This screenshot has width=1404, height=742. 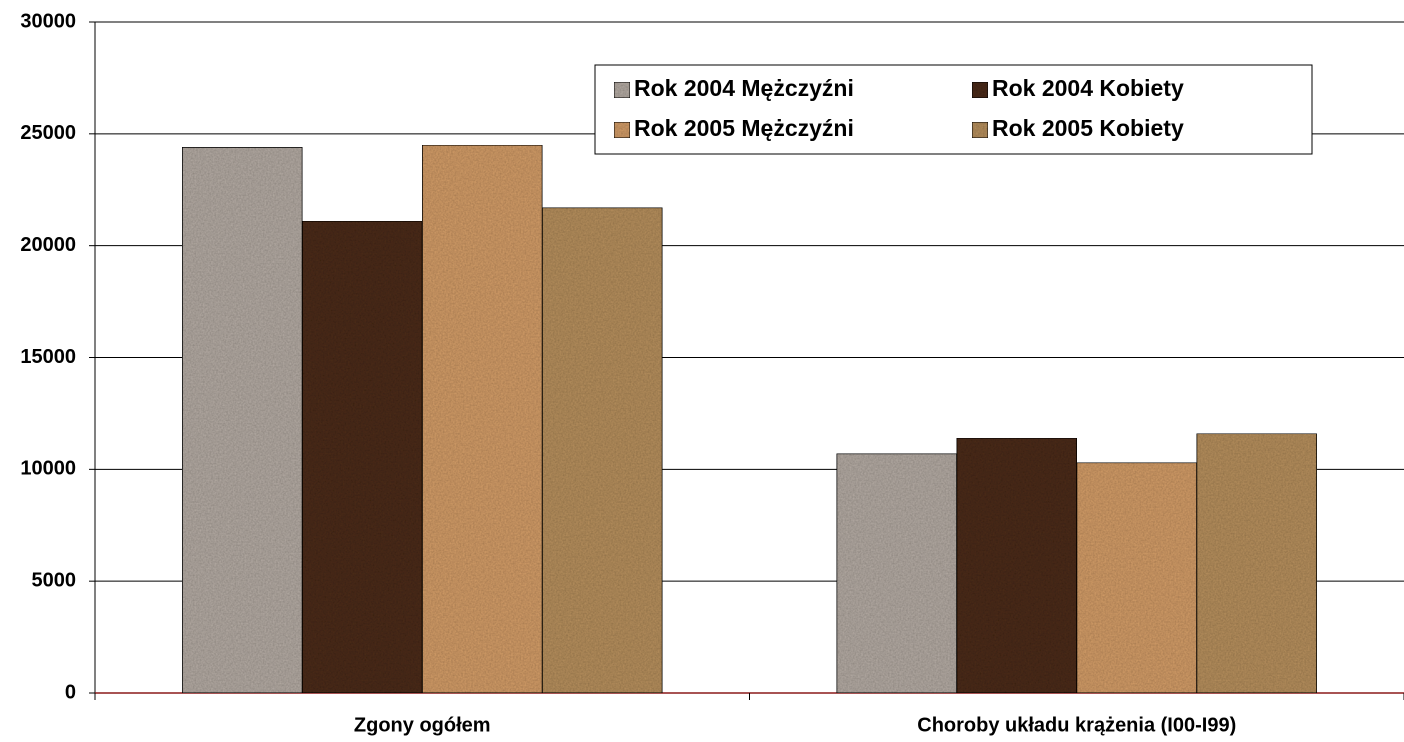 What do you see at coordinates (1076, 725) in the screenshot?
I see `x-tick-label: Choroby układu krążenia (I00-I99)` at bounding box center [1076, 725].